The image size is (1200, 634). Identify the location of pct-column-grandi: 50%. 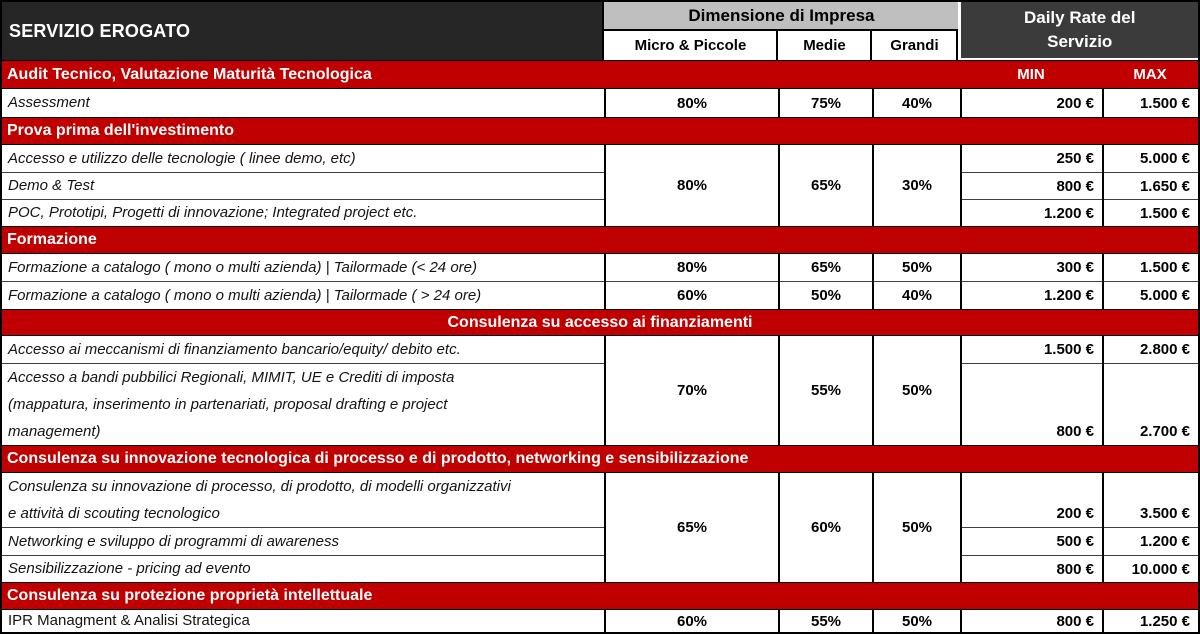
(916, 390).